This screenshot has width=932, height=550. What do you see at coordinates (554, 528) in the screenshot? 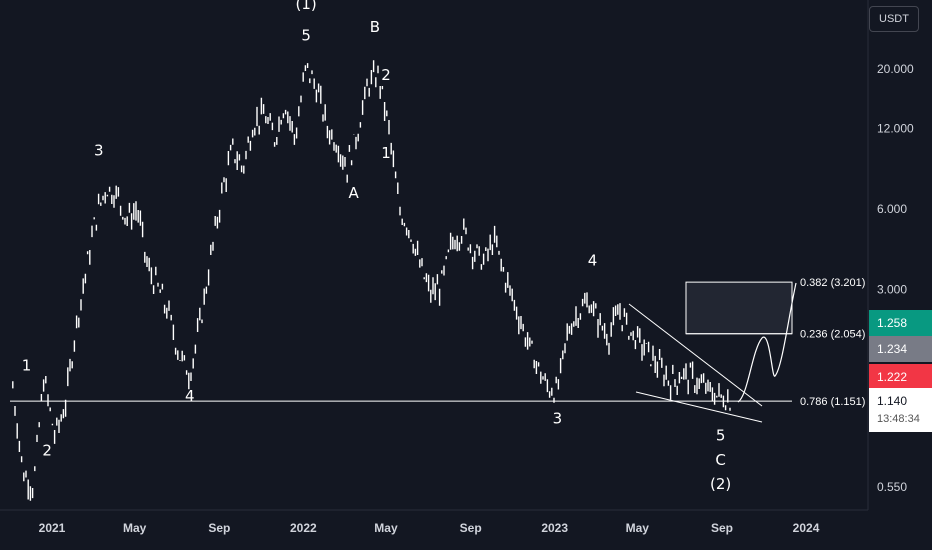
I see `time-tick-label: 2023` at bounding box center [554, 528].